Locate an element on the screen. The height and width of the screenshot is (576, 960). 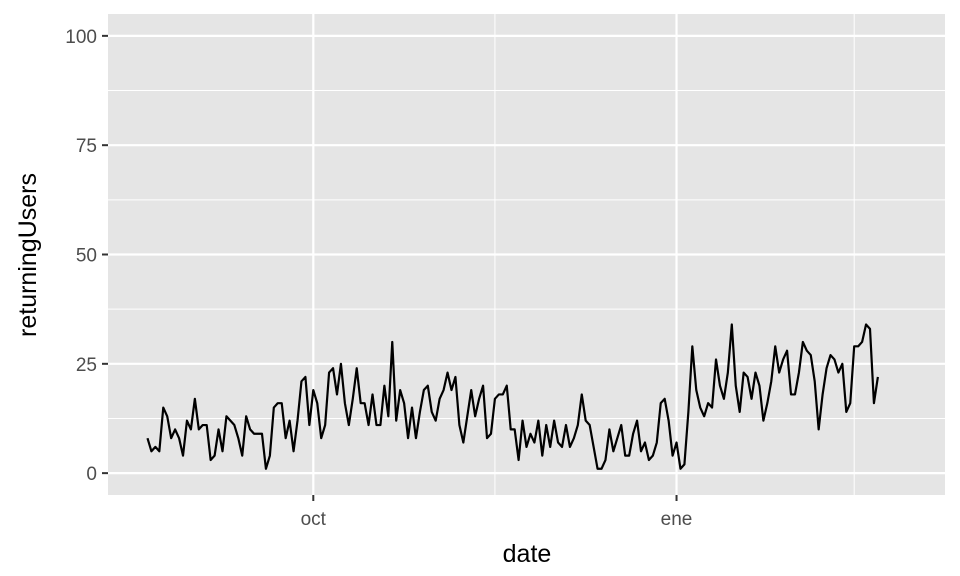
y-tick-label: 50 is located at coordinates (86, 256).